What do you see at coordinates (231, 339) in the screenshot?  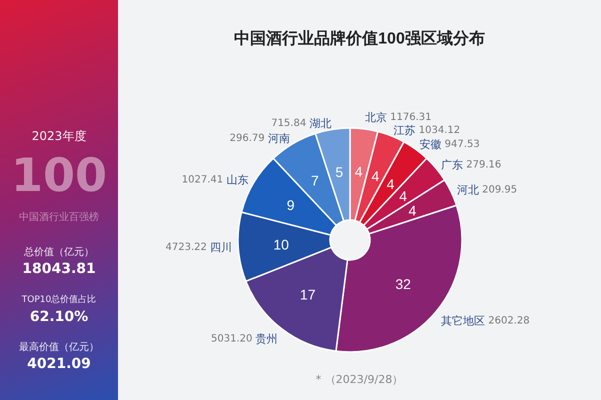 I see `text: 5031.20` at bounding box center [231, 339].